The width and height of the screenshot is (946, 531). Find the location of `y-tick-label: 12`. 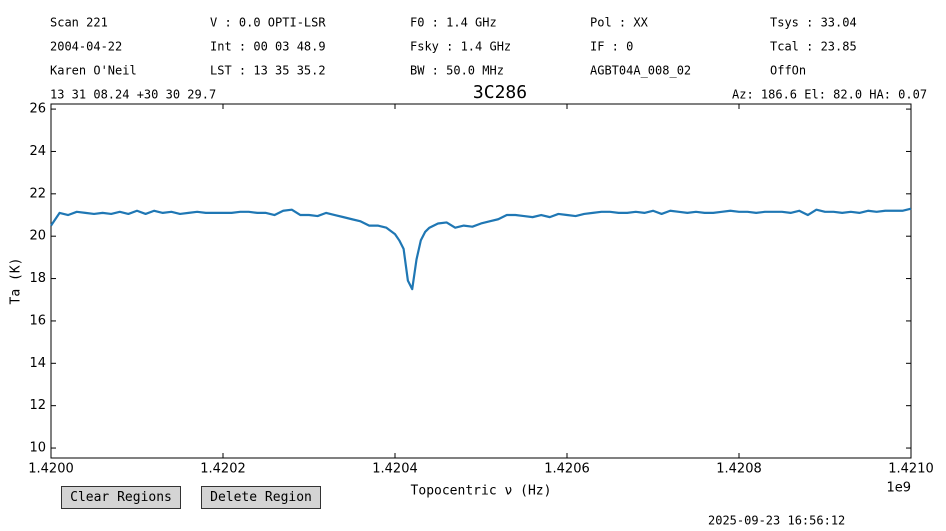

y-tick-label: 12 is located at coordinates (37, 405).